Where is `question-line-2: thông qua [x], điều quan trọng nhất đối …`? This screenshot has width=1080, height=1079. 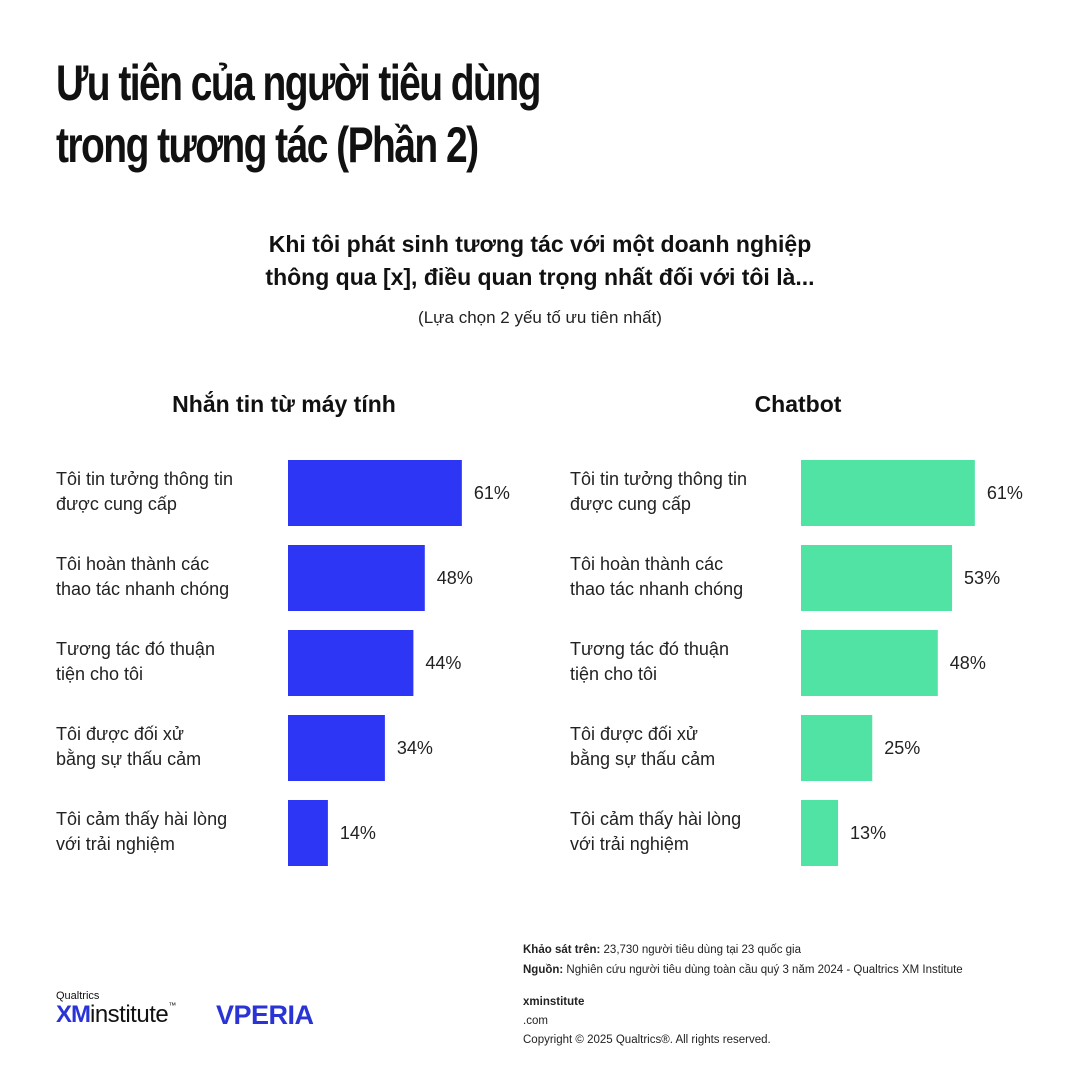
question-line-2: thông qua [x], điều quan trọng nhất đối … is located at coordinates (540, 277).